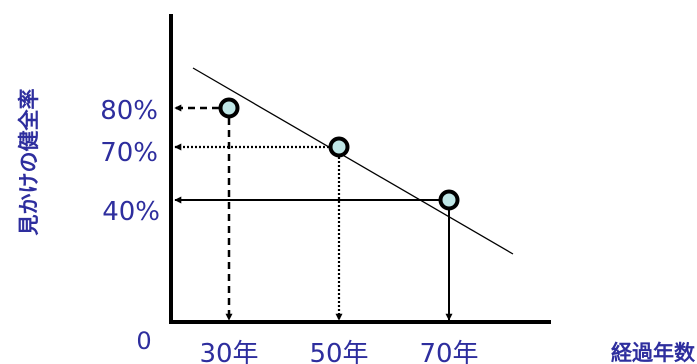  What do you see at coordinates (131, 212) in the screenshot?
I see `y-tick-40: 40%` at bounding box center [131, 212].